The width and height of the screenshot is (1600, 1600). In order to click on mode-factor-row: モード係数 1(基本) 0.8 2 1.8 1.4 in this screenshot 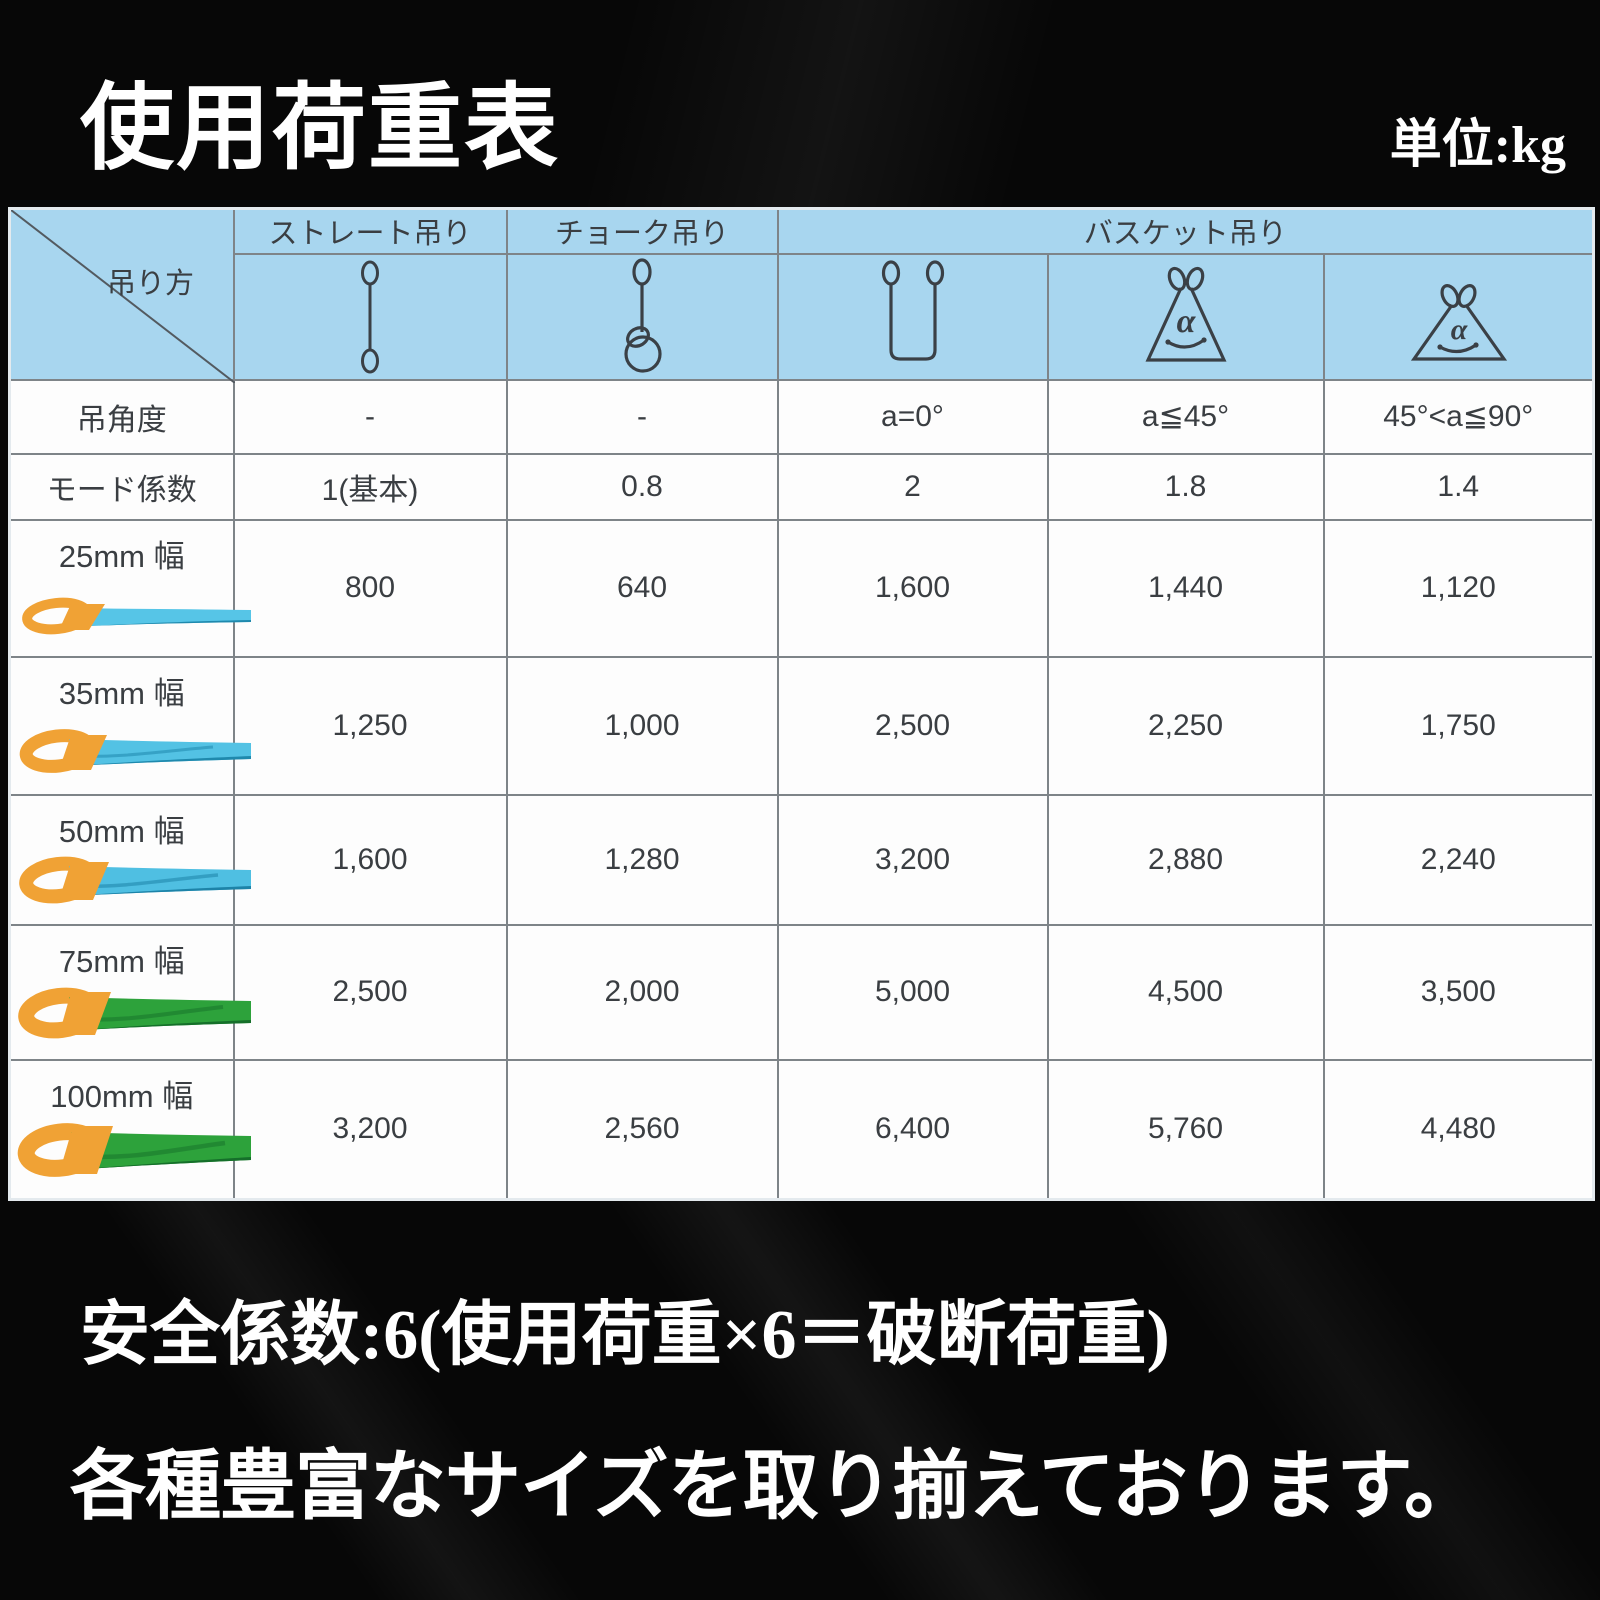, I will do `click(801, 486)`.